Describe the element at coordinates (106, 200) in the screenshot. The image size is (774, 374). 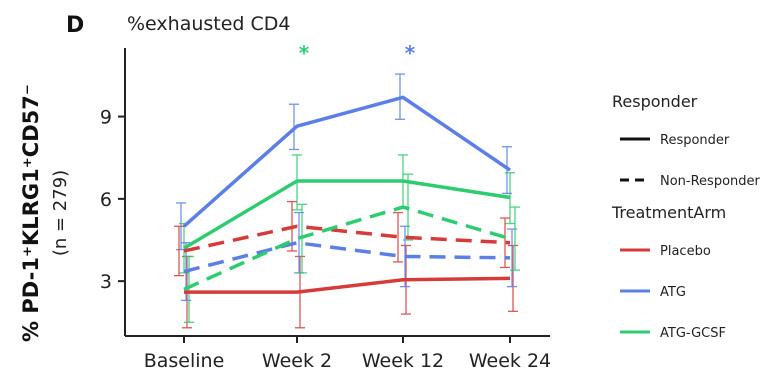
I see `y-tick-label: 6` at that location.